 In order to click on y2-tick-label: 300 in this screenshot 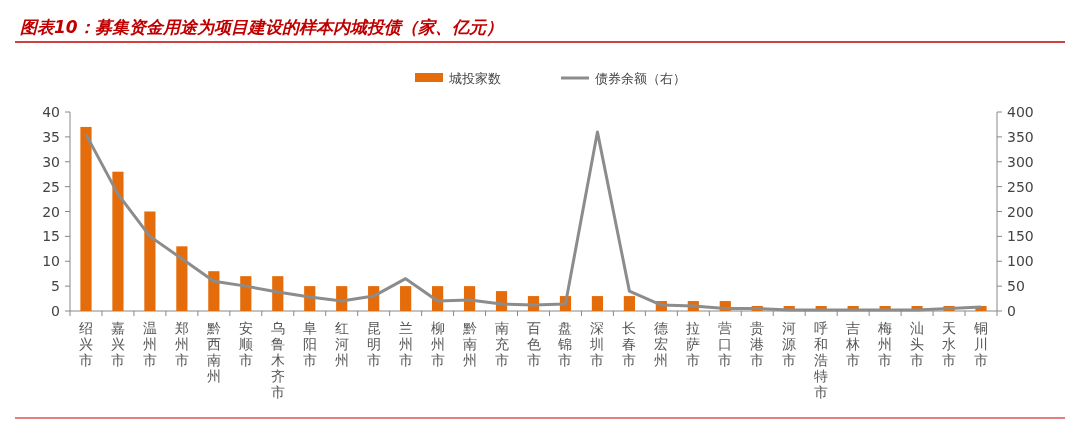, I will do `click(1020, 161)`.